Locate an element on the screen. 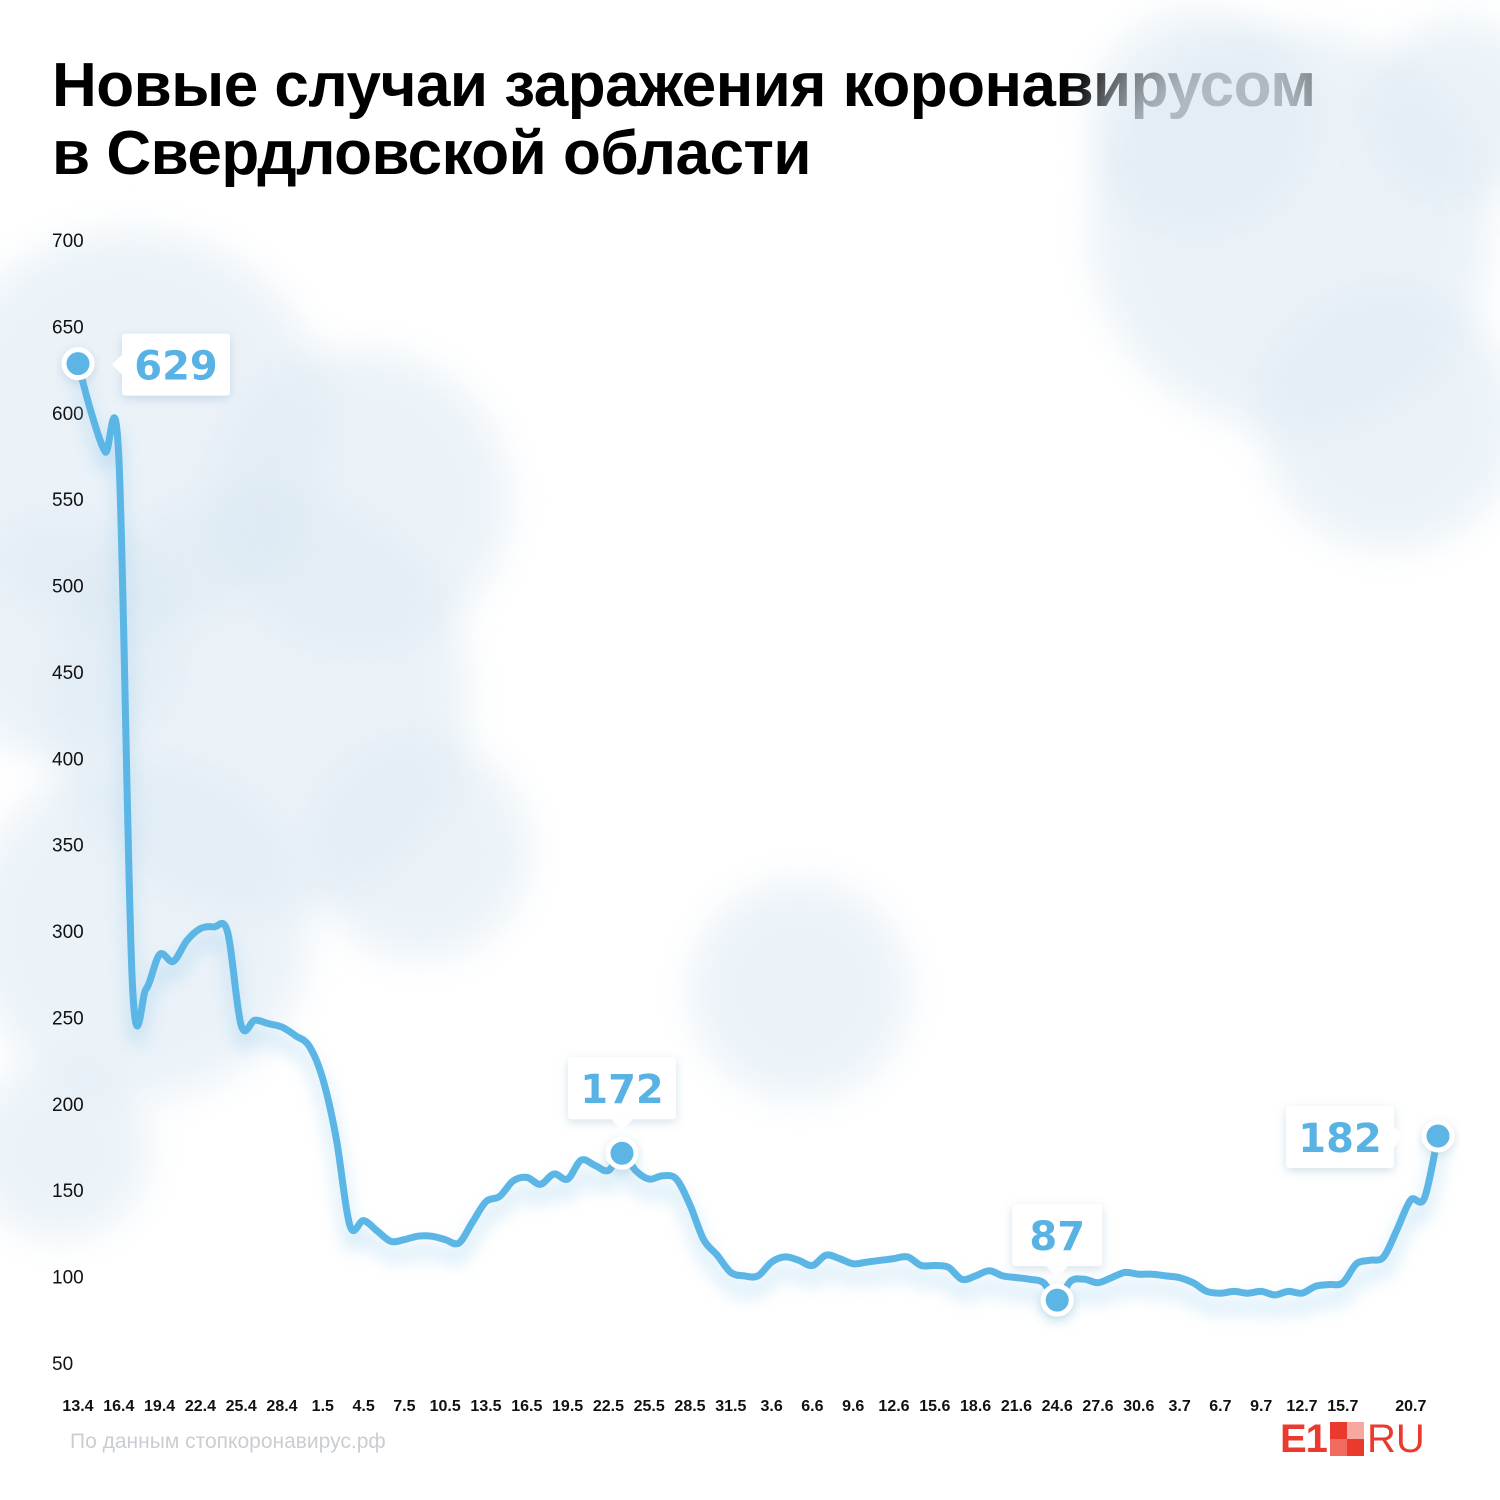 The image size is (1500, 1500). y-tick-label: 100 is located at coordinates (68, 1278).